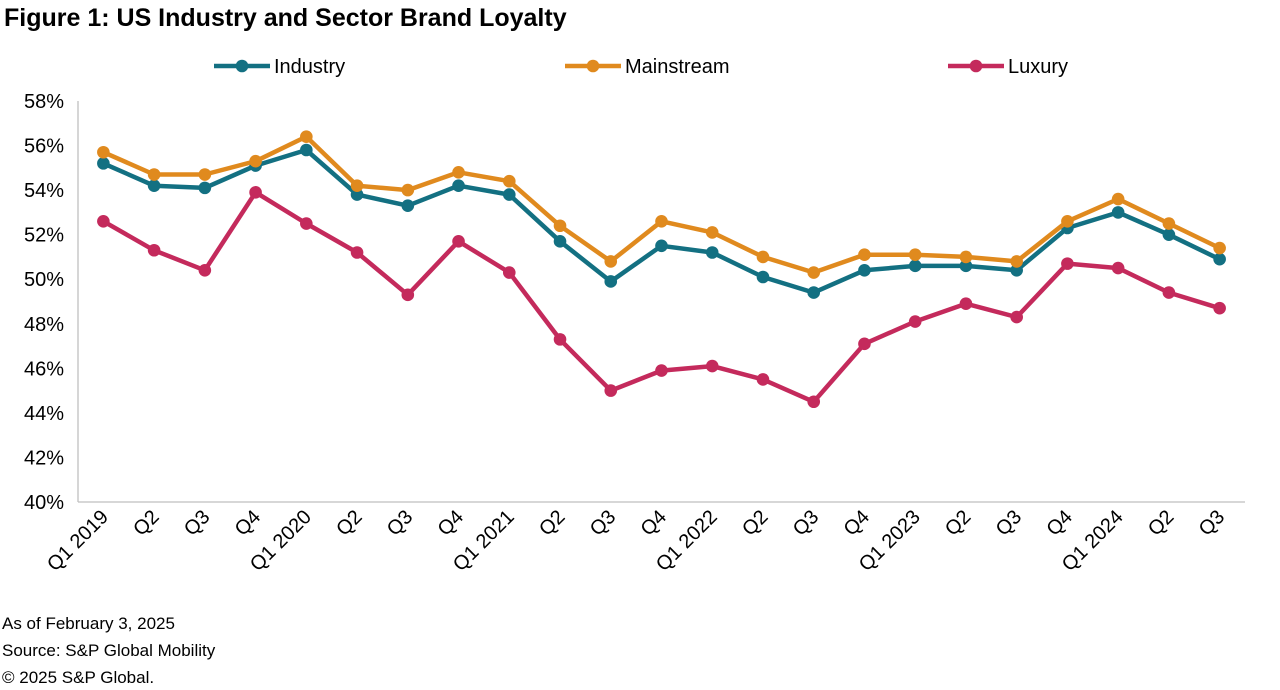 The image size is (1280, 690). What do you see at coordinates (44, 147) in the screenshot?
I see `y-tick-label: 56%` at bounding box center [44, 147].